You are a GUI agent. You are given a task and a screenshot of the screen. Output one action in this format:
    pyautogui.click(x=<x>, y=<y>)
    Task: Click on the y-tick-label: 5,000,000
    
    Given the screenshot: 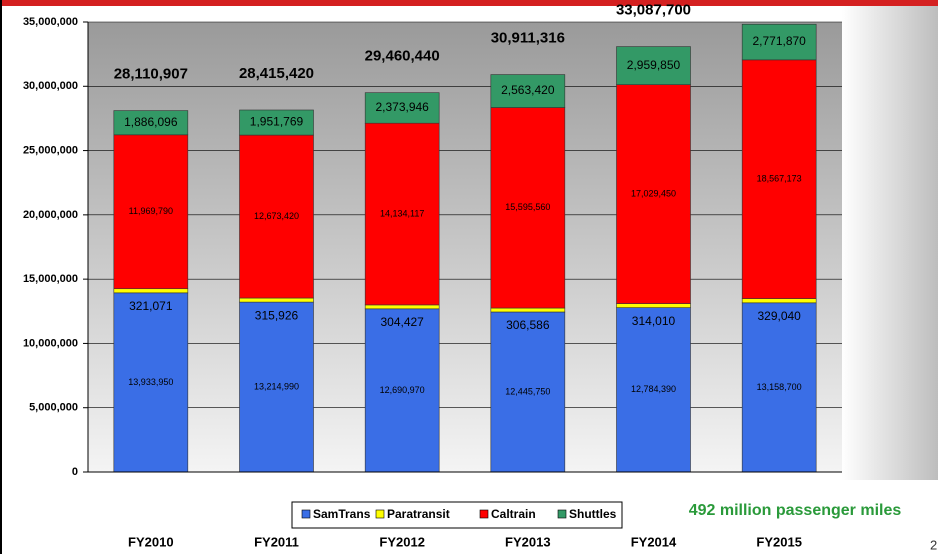 What is the action you would take?
    pyautogui.click(x=53, y=408)
    